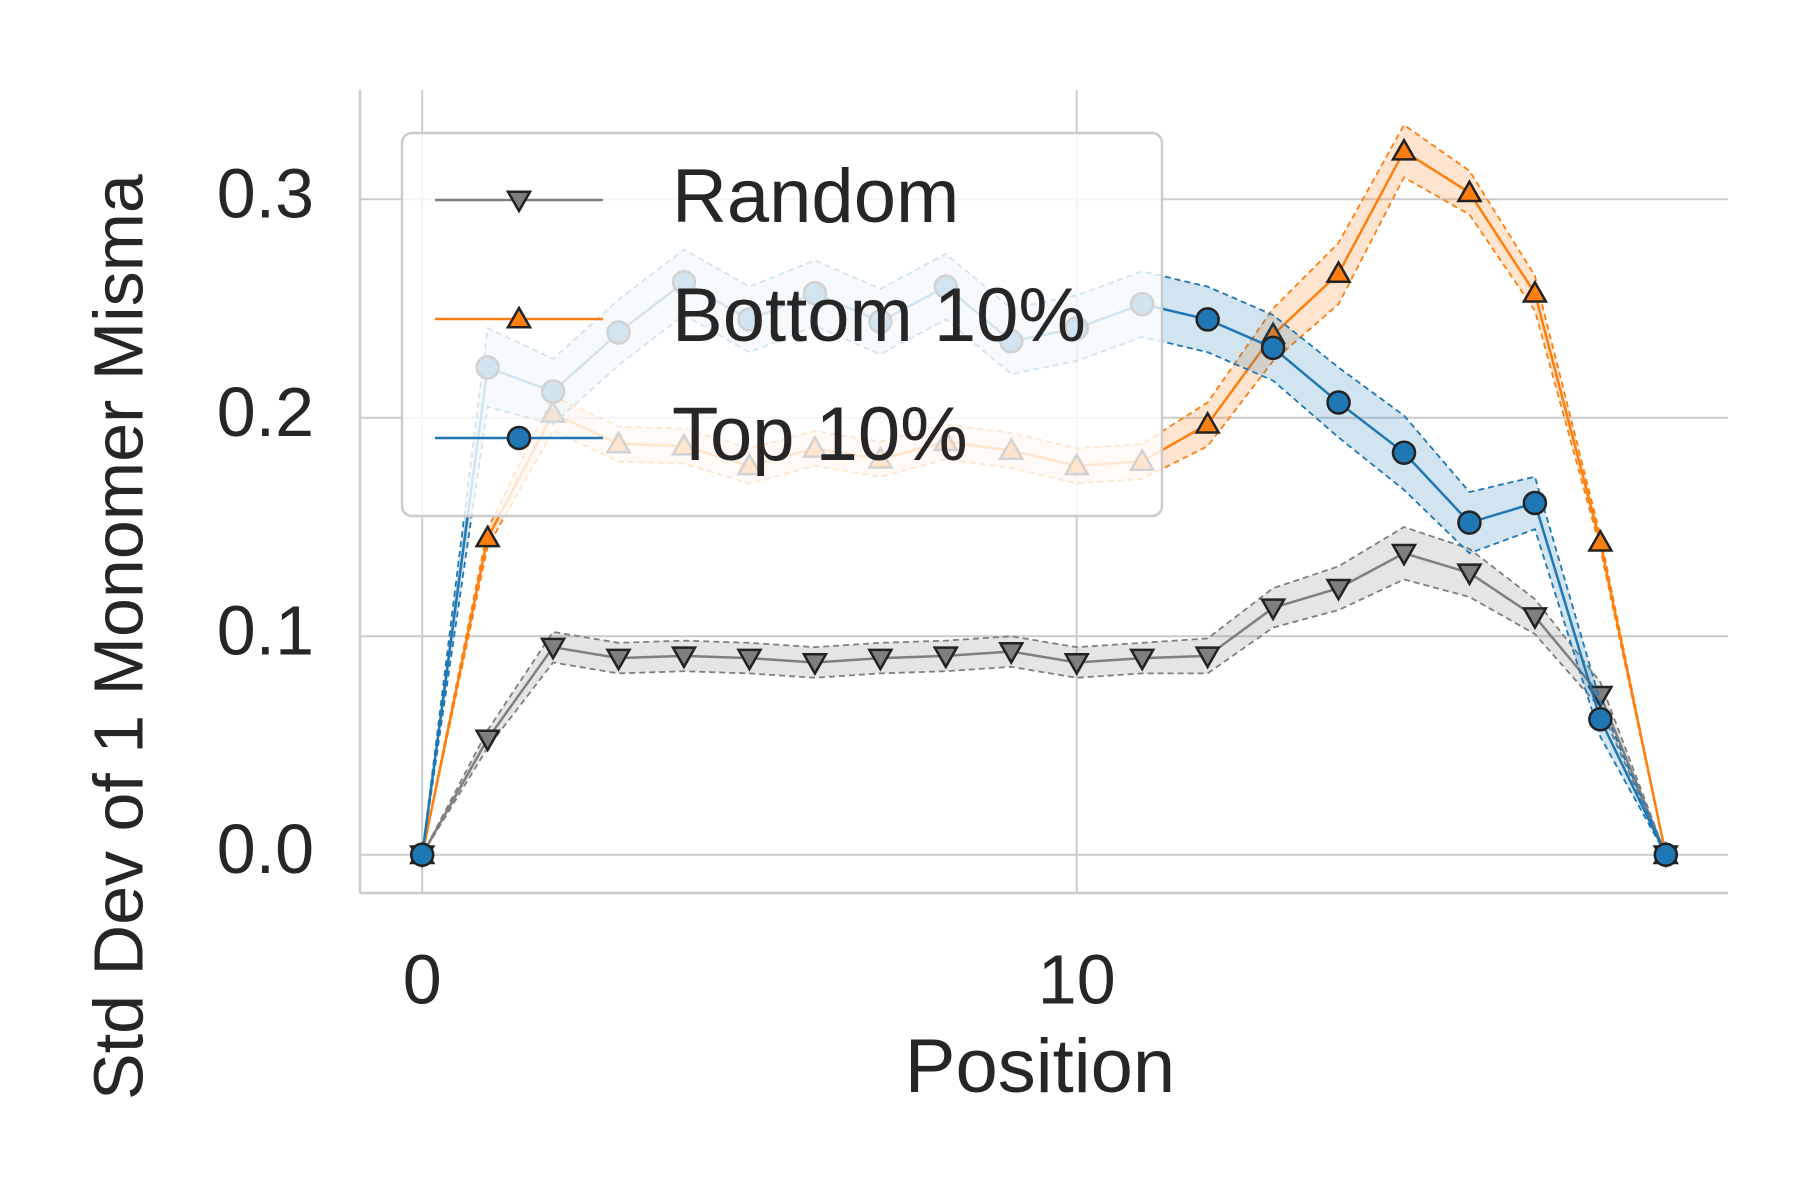 This screenshot has height=1200, width=1800. What do you see at coordinates (265, 412) in the screenshot?
I see `y-tick-label: 0.2` at bounding box center [265, 412].